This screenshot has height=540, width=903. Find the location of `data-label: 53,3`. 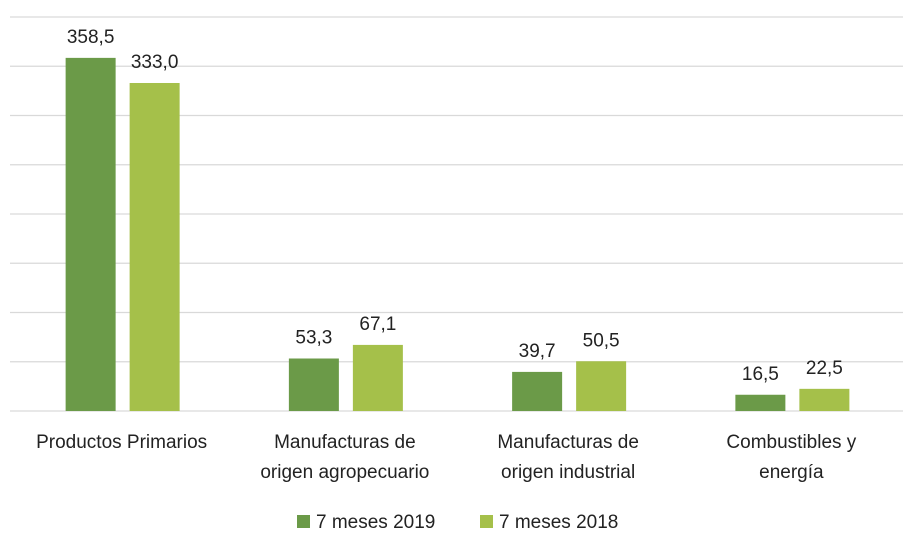

data-label: 53,3 is located at coordinates (313, 338).